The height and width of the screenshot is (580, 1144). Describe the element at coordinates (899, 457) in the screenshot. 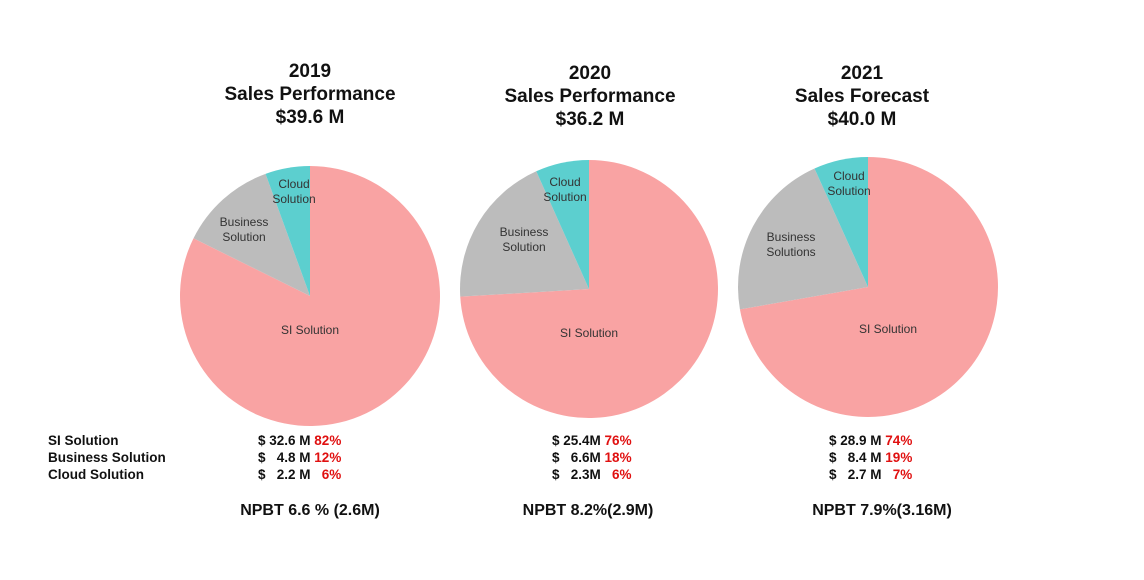

I see `pct-text: 19%` at that location.